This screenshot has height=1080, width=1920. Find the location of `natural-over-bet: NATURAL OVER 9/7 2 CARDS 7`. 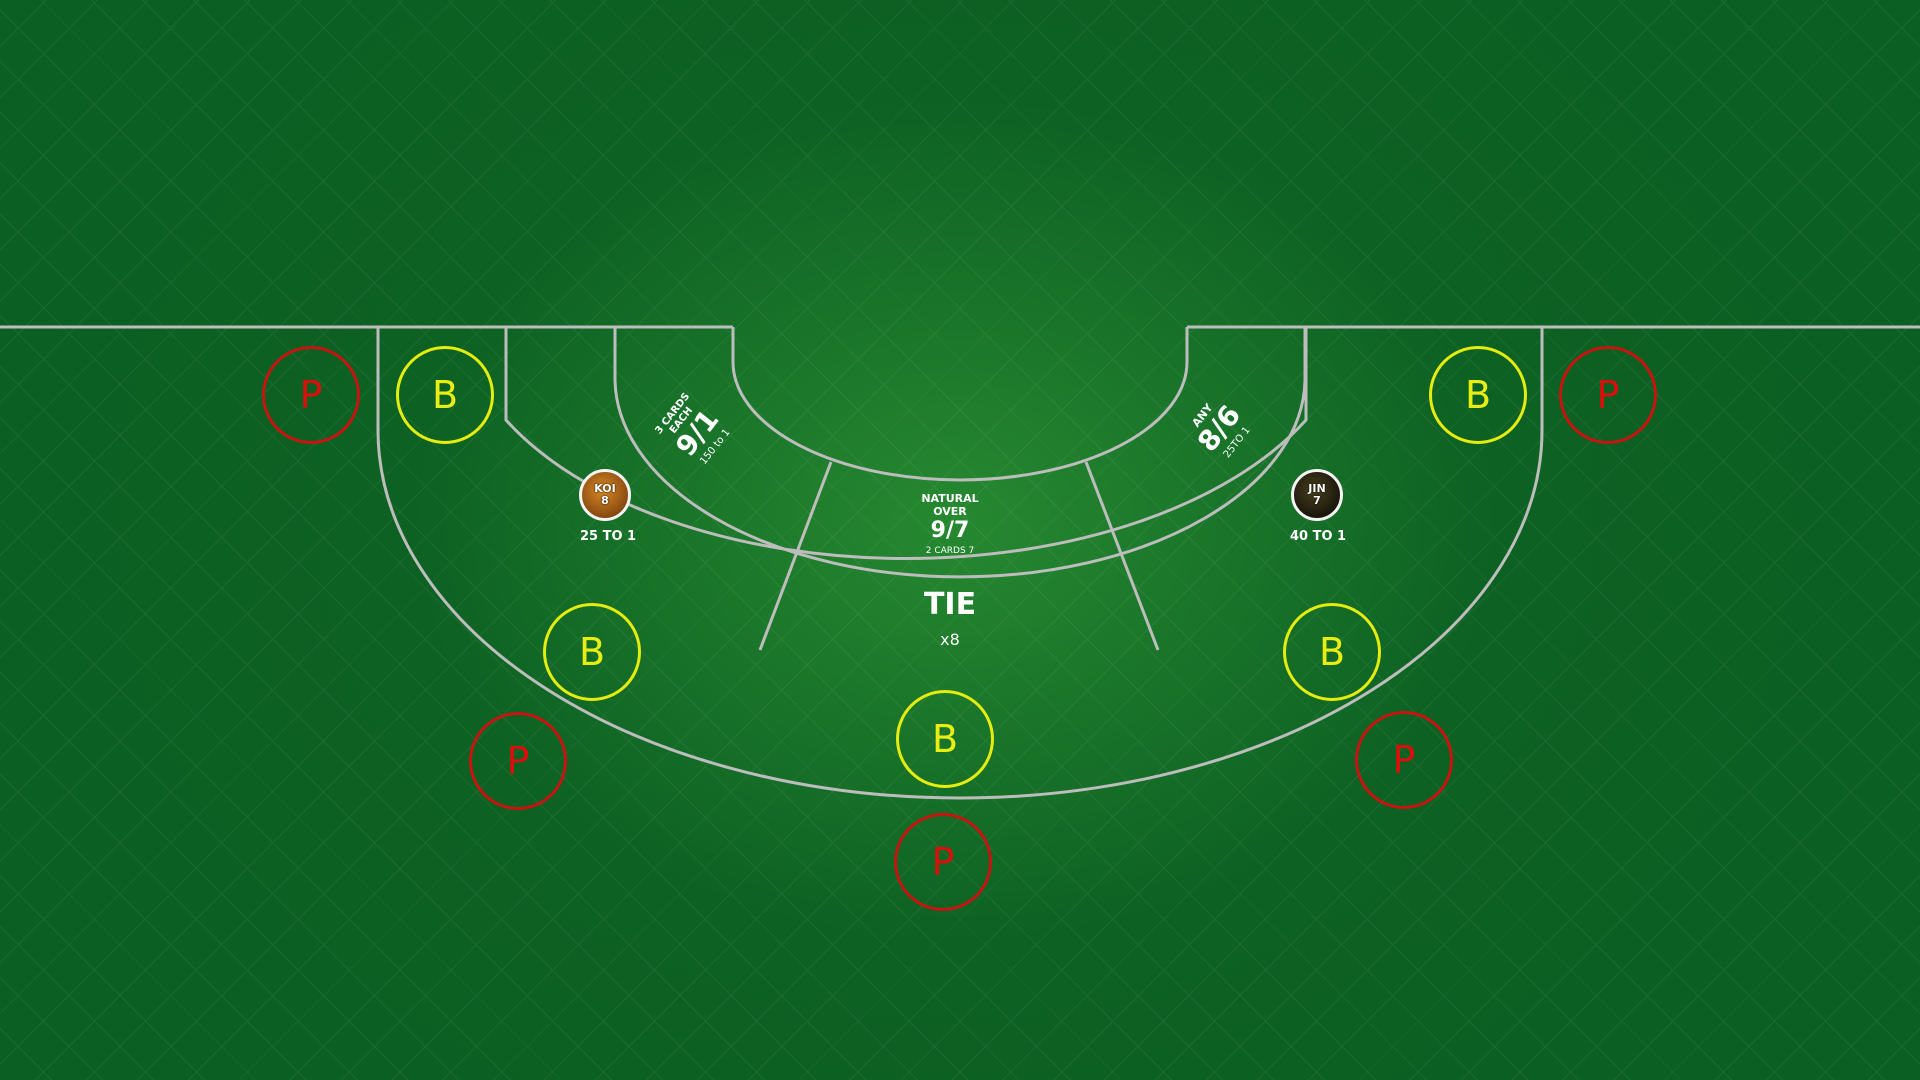

natural-over-bet: NATURAL OVER 9/7 2 CARDS 7 is located at coordinates (950, 529).